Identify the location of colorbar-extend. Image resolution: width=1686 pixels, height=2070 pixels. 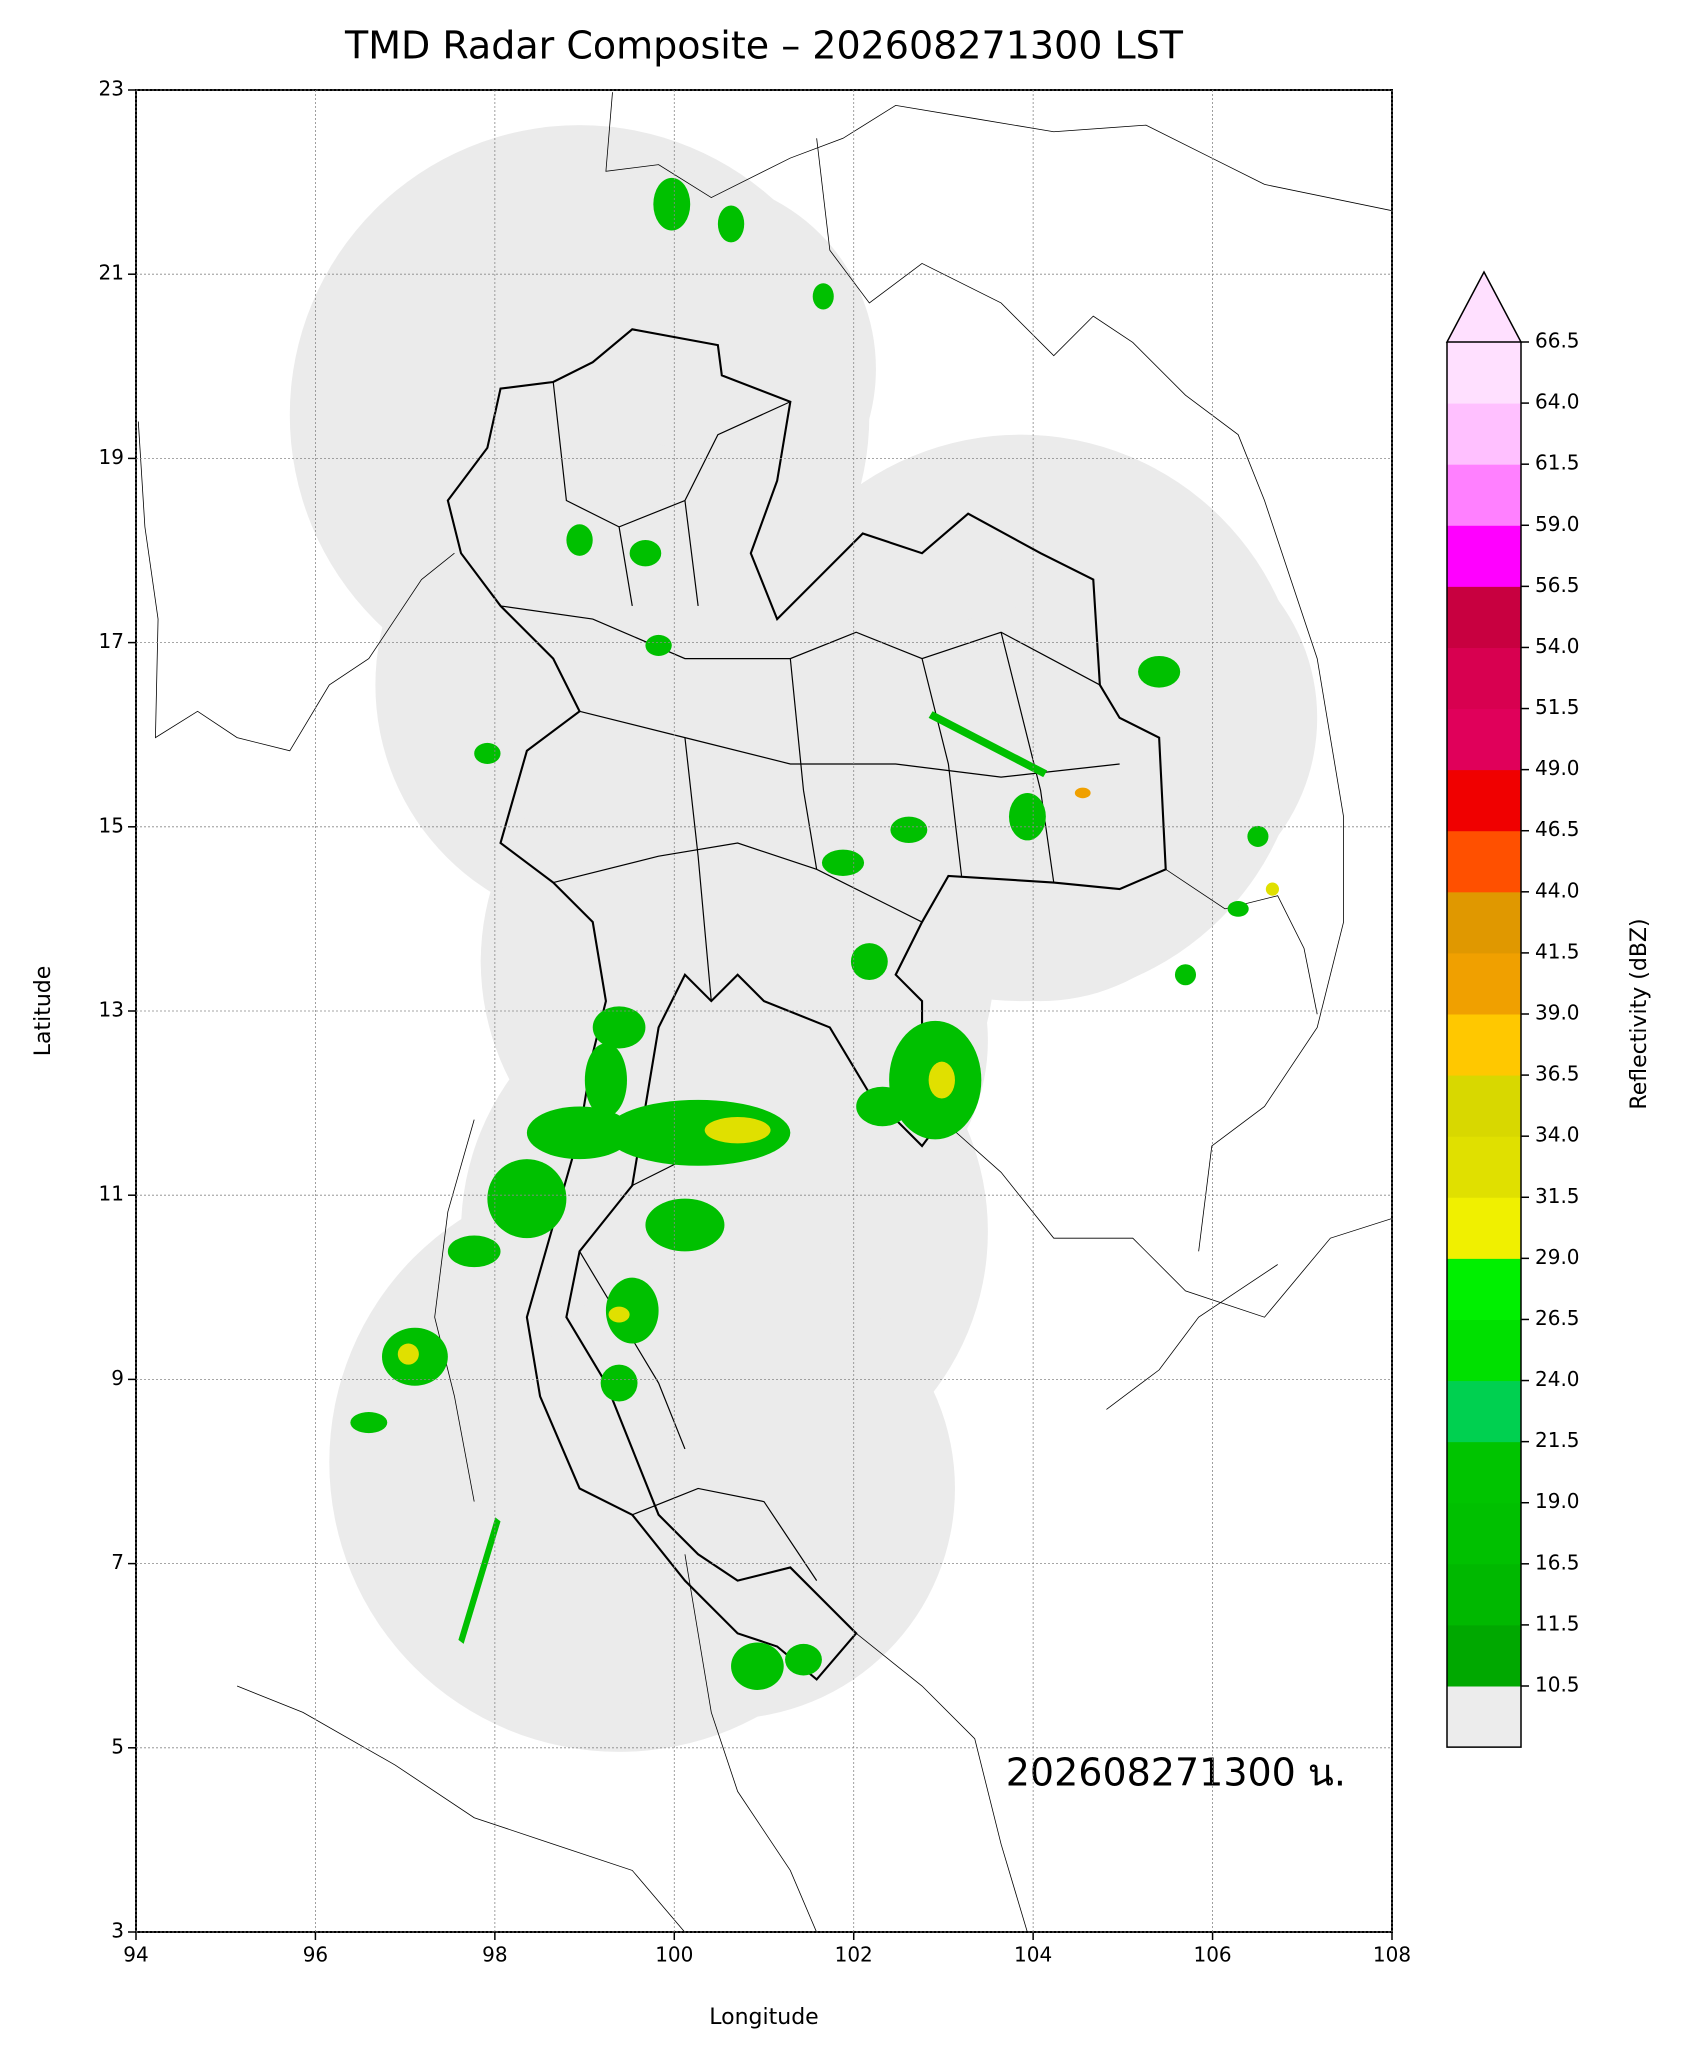
(1484, 306).